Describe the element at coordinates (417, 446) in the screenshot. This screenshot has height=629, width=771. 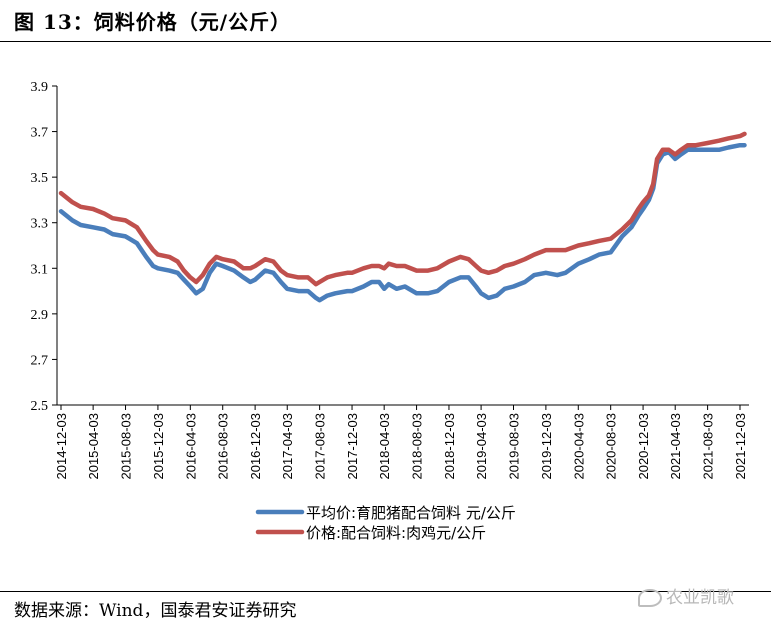
I see `x-tick-label: 2018-08-03` at that location.